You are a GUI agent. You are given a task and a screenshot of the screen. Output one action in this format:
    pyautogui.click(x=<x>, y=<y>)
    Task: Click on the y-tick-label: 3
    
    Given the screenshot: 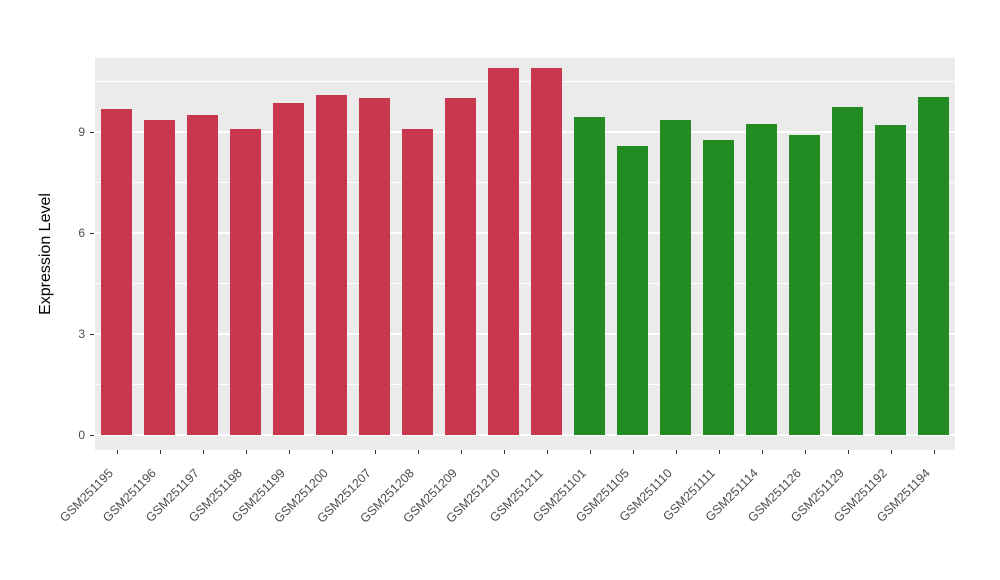 What is the action you would take?
    pyautogui.click(x=81, y=334)
    